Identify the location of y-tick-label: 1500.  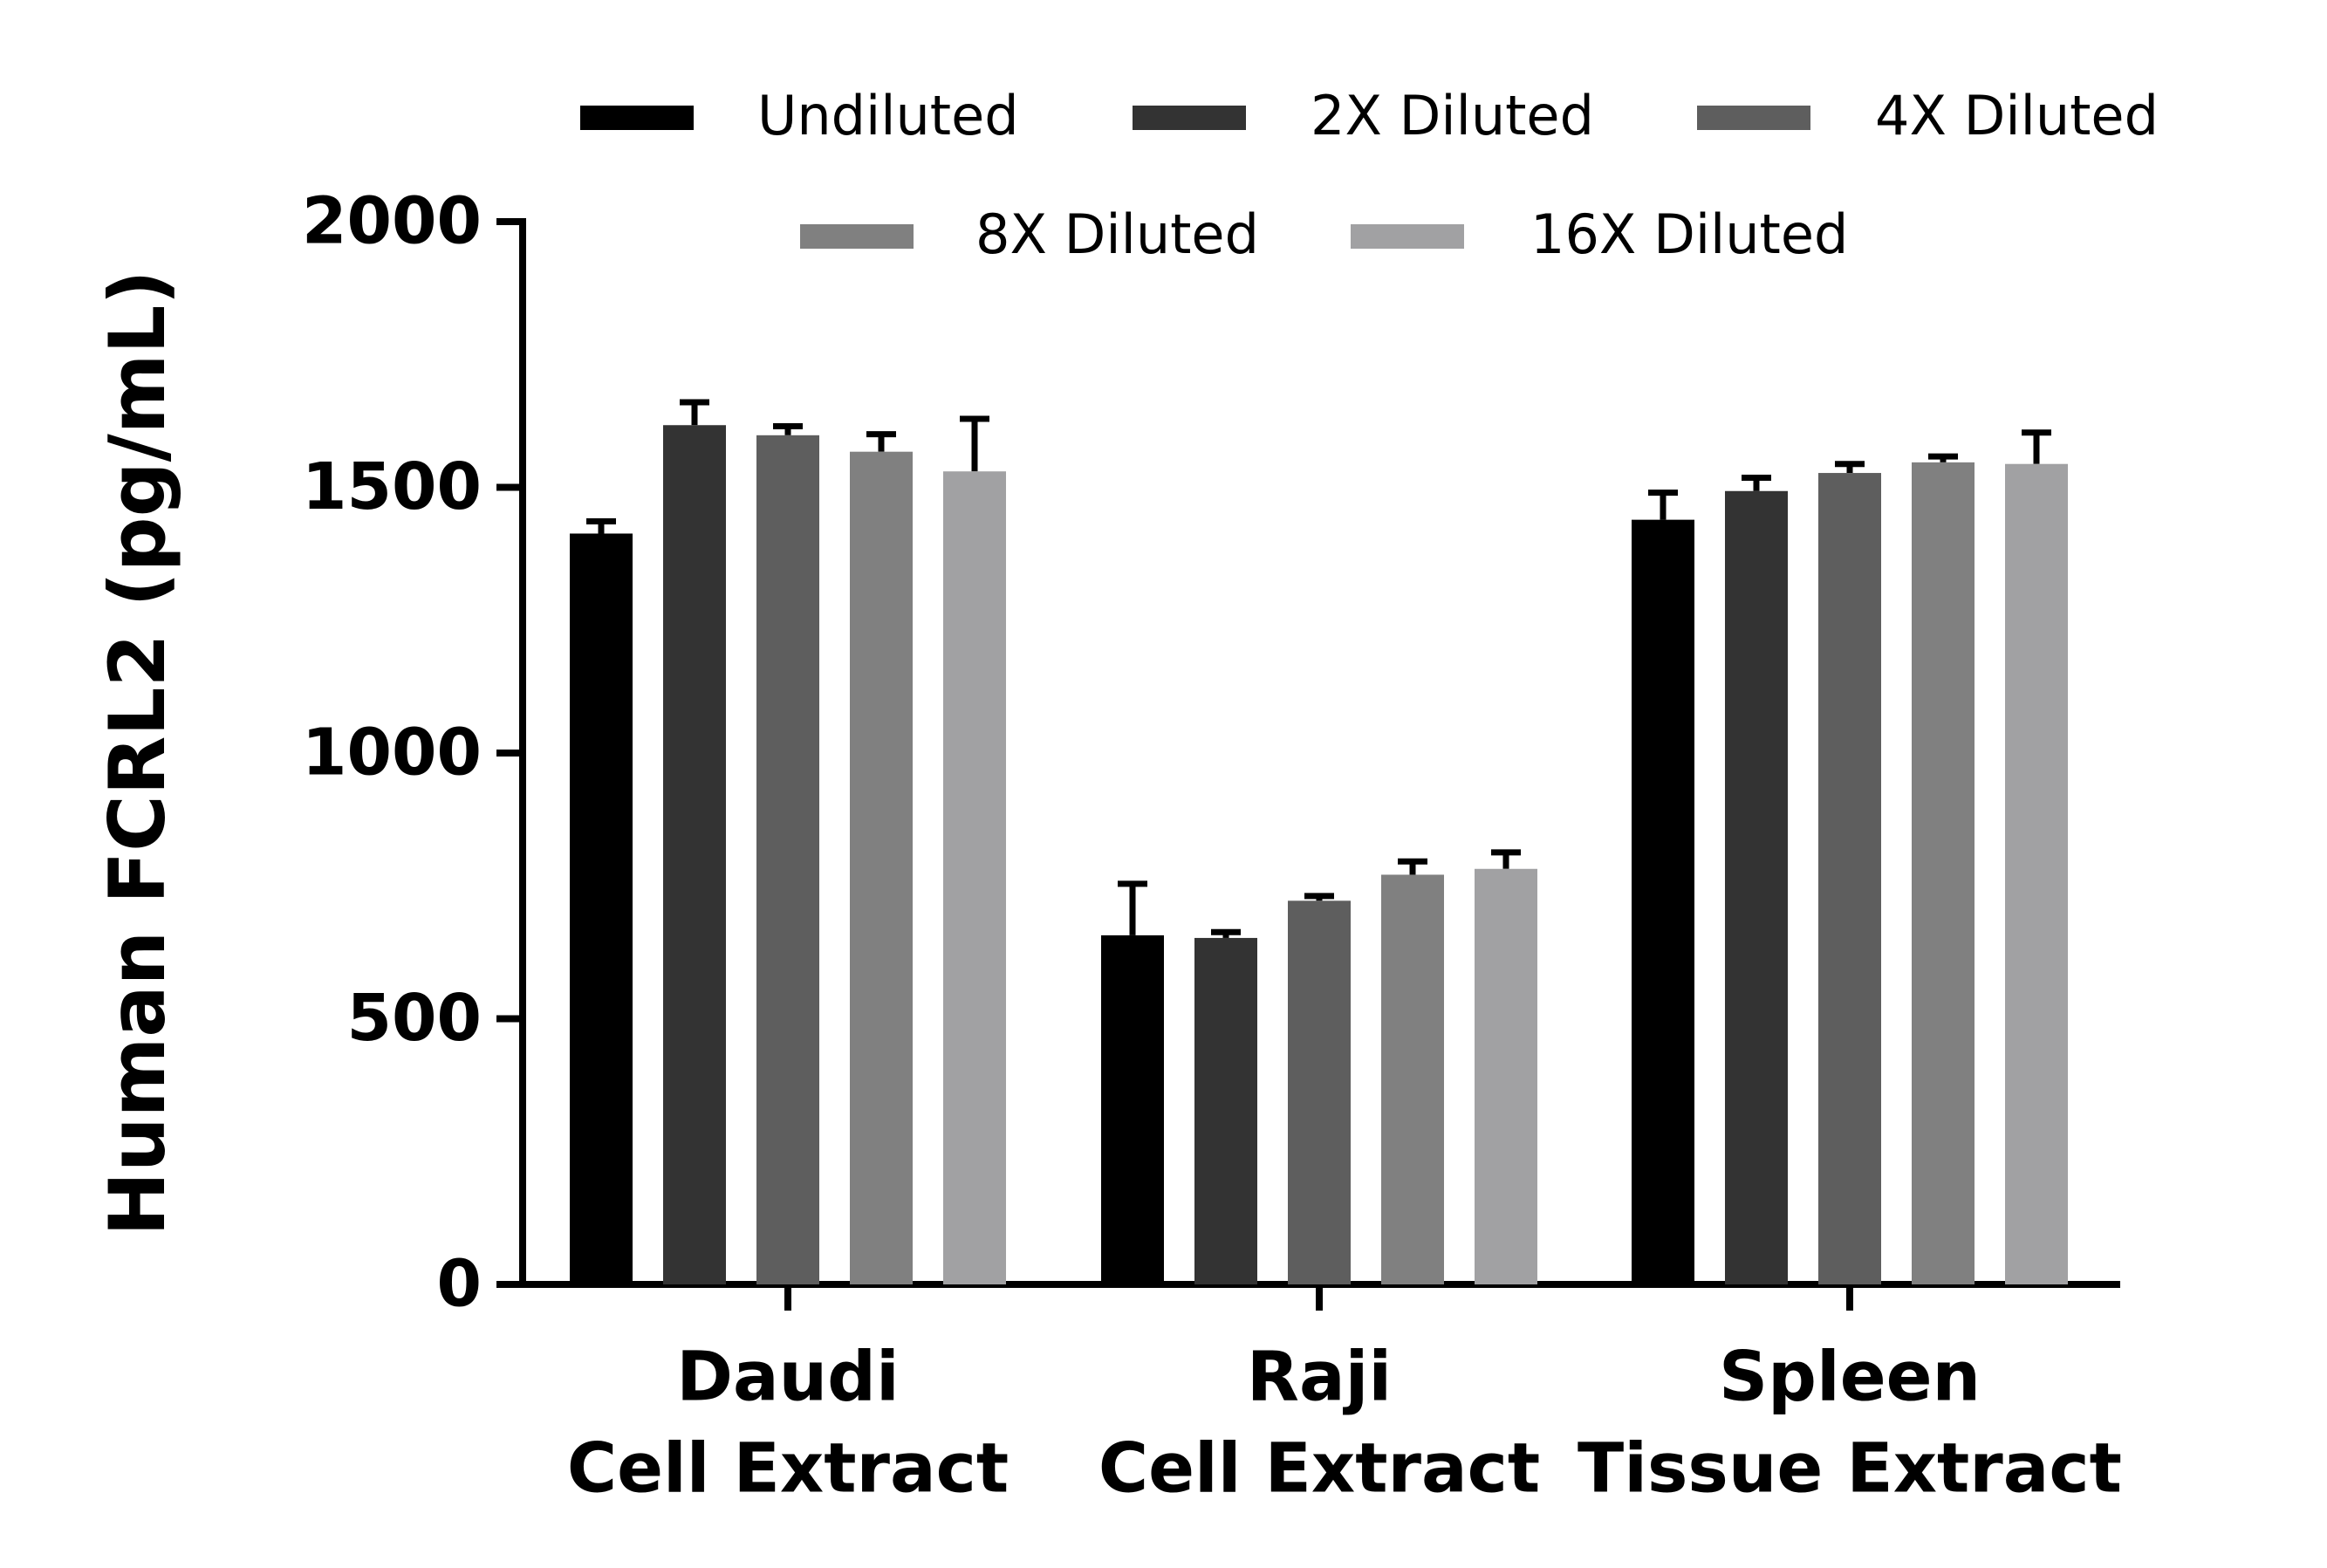
(392, 487).